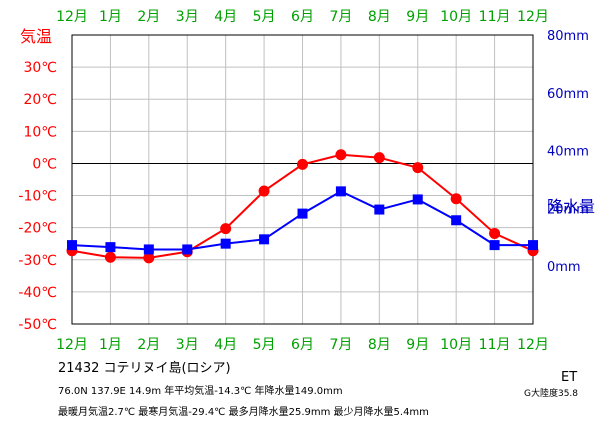 The height and width of the screenshot is (425, 615). What do you see at coordinates (37, 229) in the screenshot?
I see `y-tick-label-left: -20℃` at bounding box center [37, 229].